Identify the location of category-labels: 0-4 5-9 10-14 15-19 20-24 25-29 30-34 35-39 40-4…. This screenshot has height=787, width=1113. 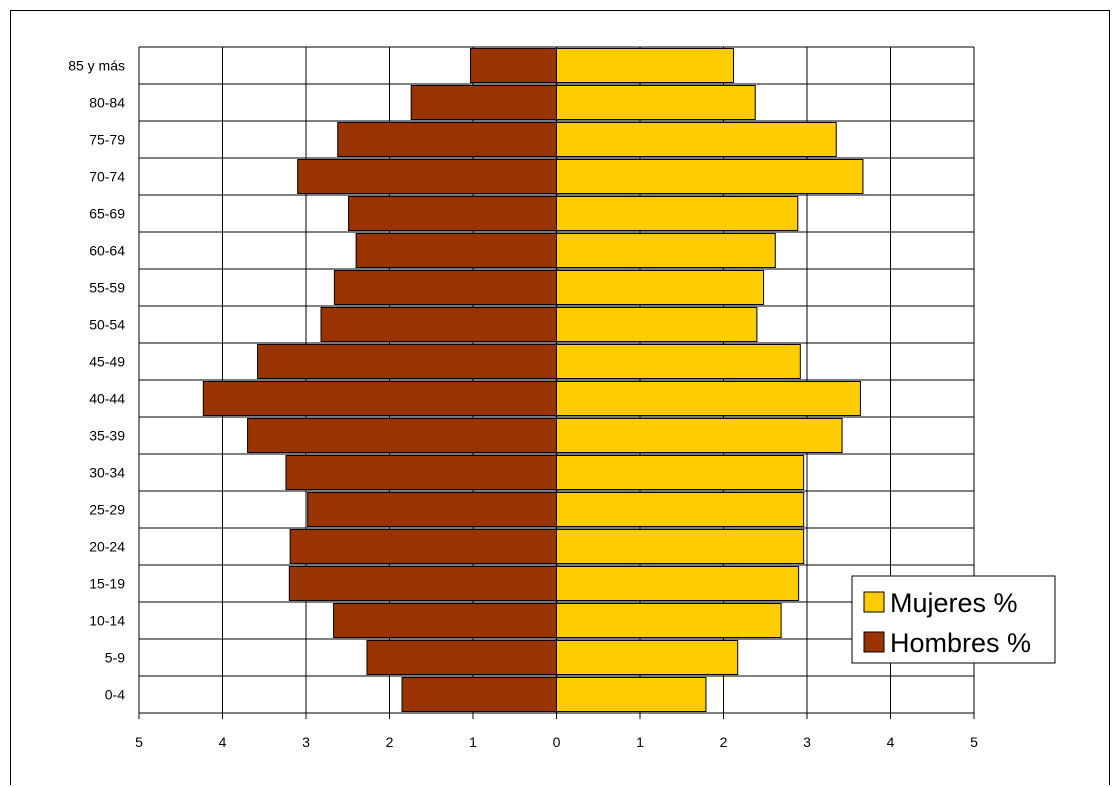
(96, 380).